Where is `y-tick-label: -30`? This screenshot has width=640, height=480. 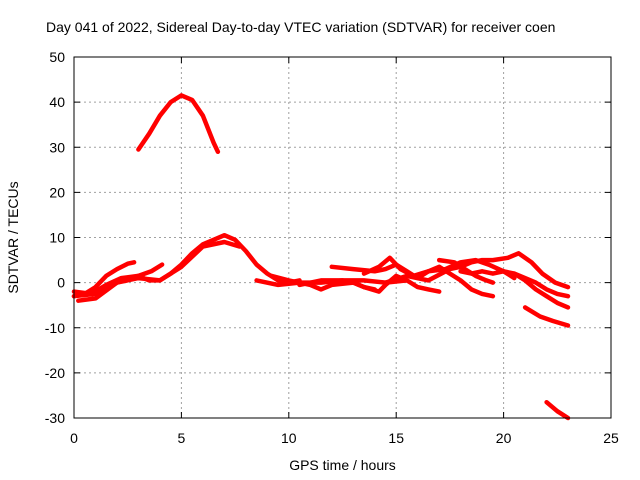
y-tick-label: -30 is located at coordinates (55, 418).